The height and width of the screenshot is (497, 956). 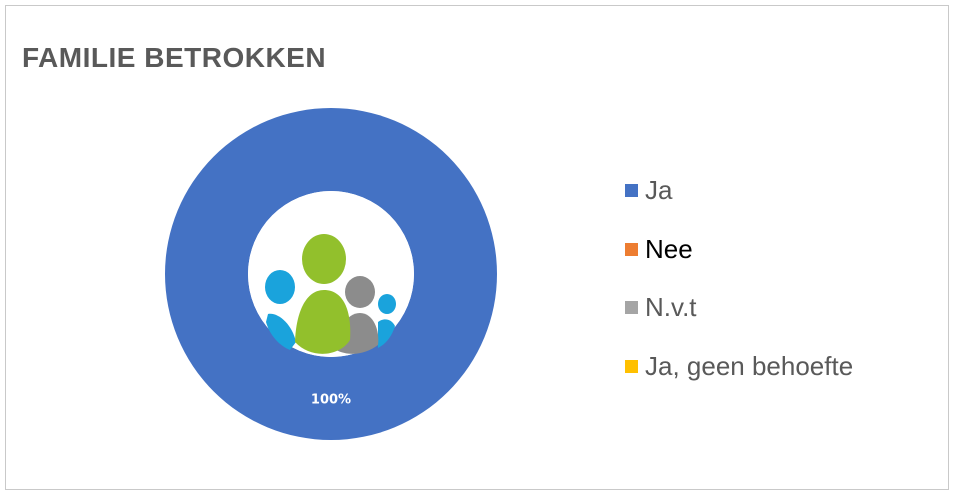 What do you see at coordinates (330, 294) in the screenshot?
I see `family-icon` at bounding box center [330, 294].